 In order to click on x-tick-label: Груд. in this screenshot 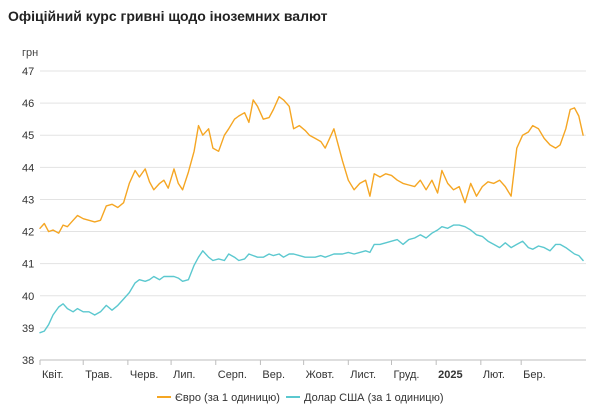, I will do `click(407, 375)`.